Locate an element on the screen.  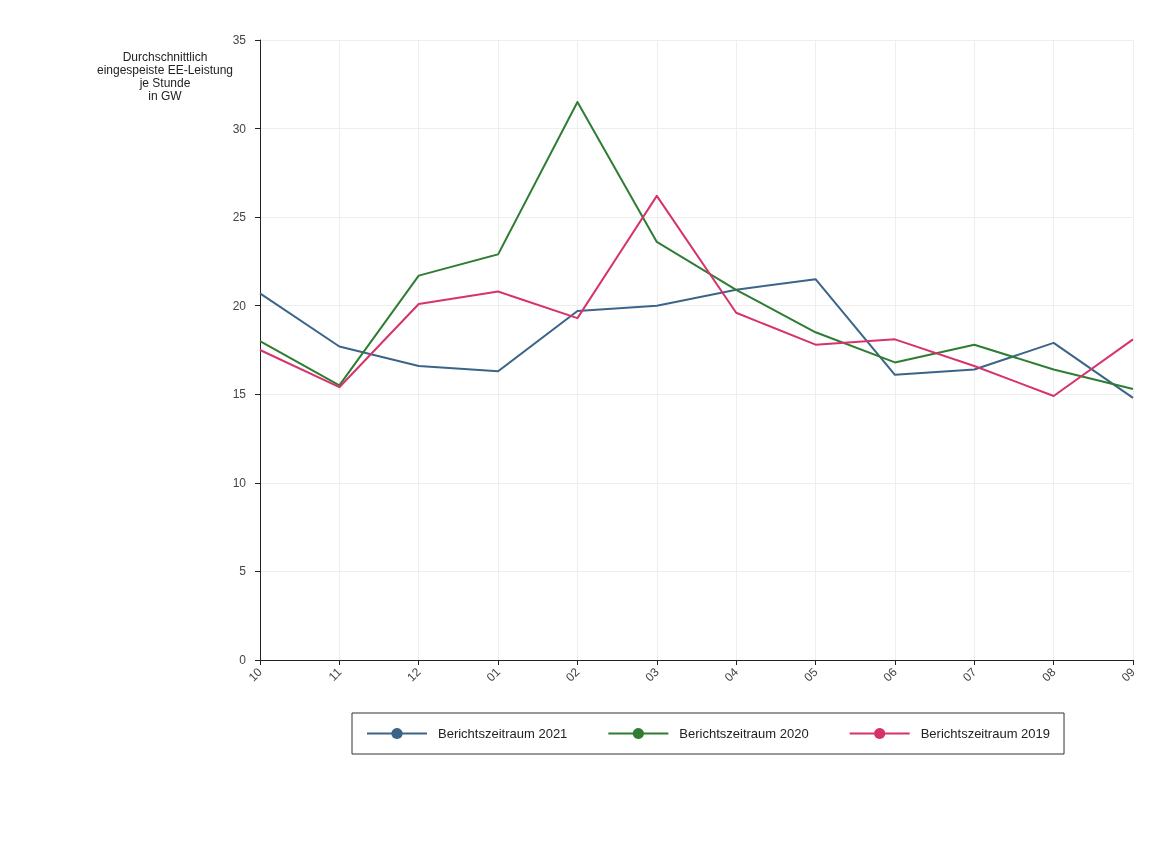
x-tick-label: 06 is located at coordinates (890, 674).